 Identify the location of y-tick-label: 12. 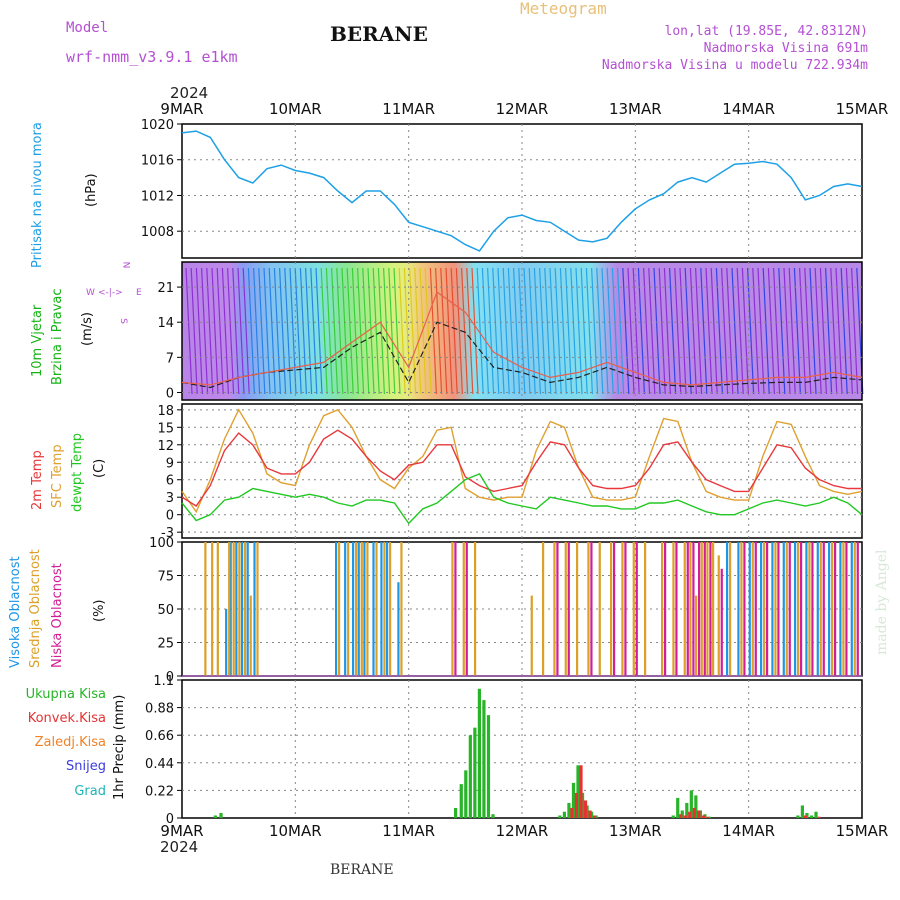
(165, 446).